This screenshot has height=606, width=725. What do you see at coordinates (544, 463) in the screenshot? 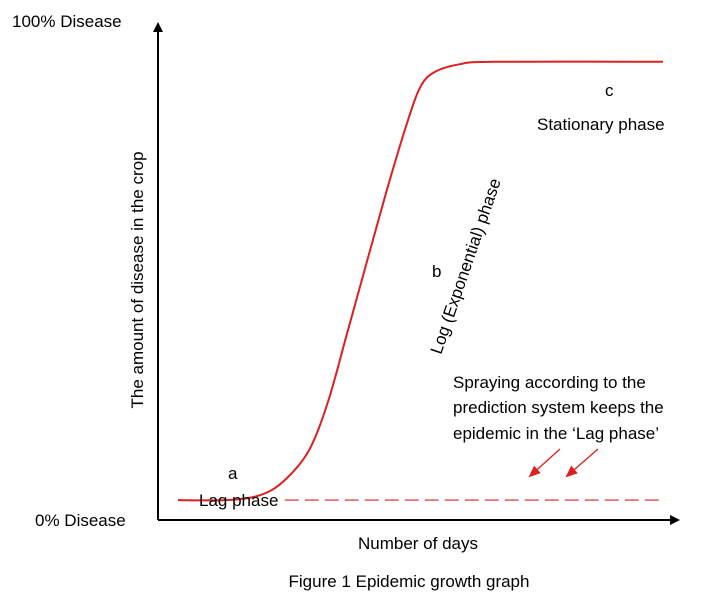
I see `annotation-arrow-left` at bounding box center [544, 463].